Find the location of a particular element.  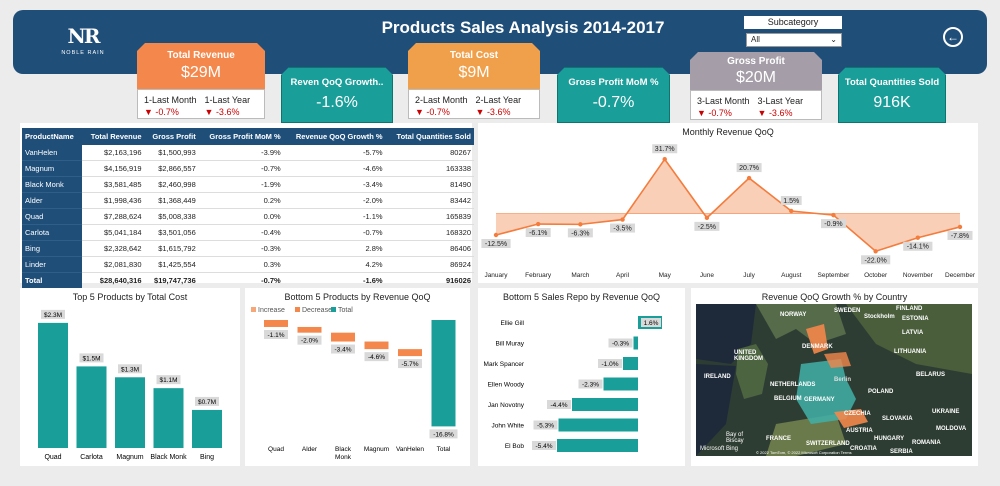

data-label: -1.1% is located at coordinates (276, 335).